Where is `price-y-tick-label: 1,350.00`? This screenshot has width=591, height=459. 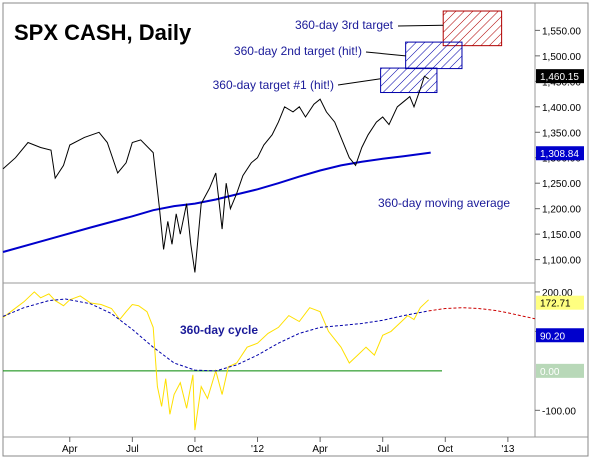
price-y-tick-label: 1,350.00 is located at coordinates (561, 133).